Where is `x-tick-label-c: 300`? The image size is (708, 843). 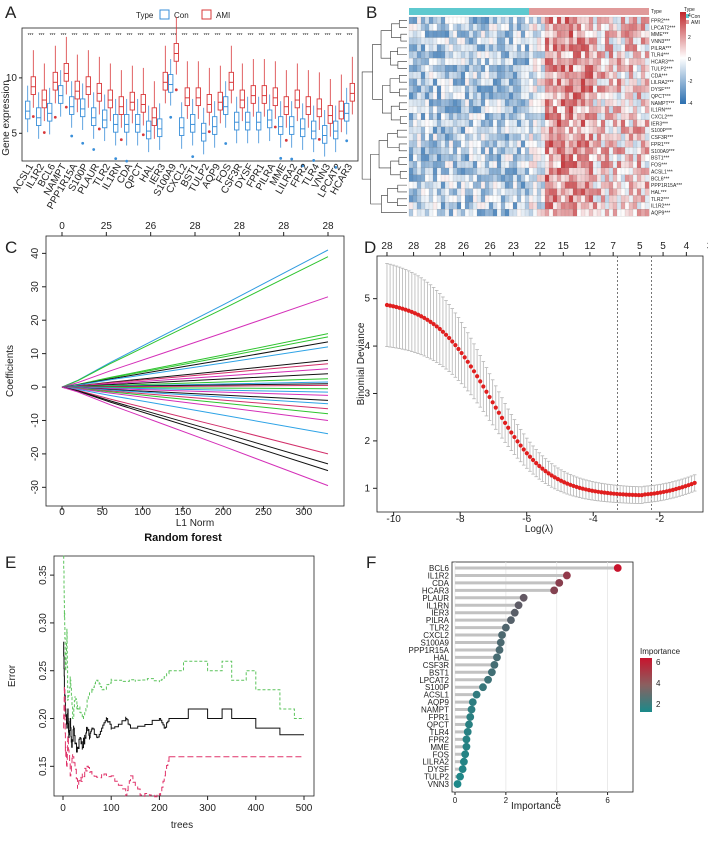
x-tick-label-c: 300 is located at coordinates (303, 512).